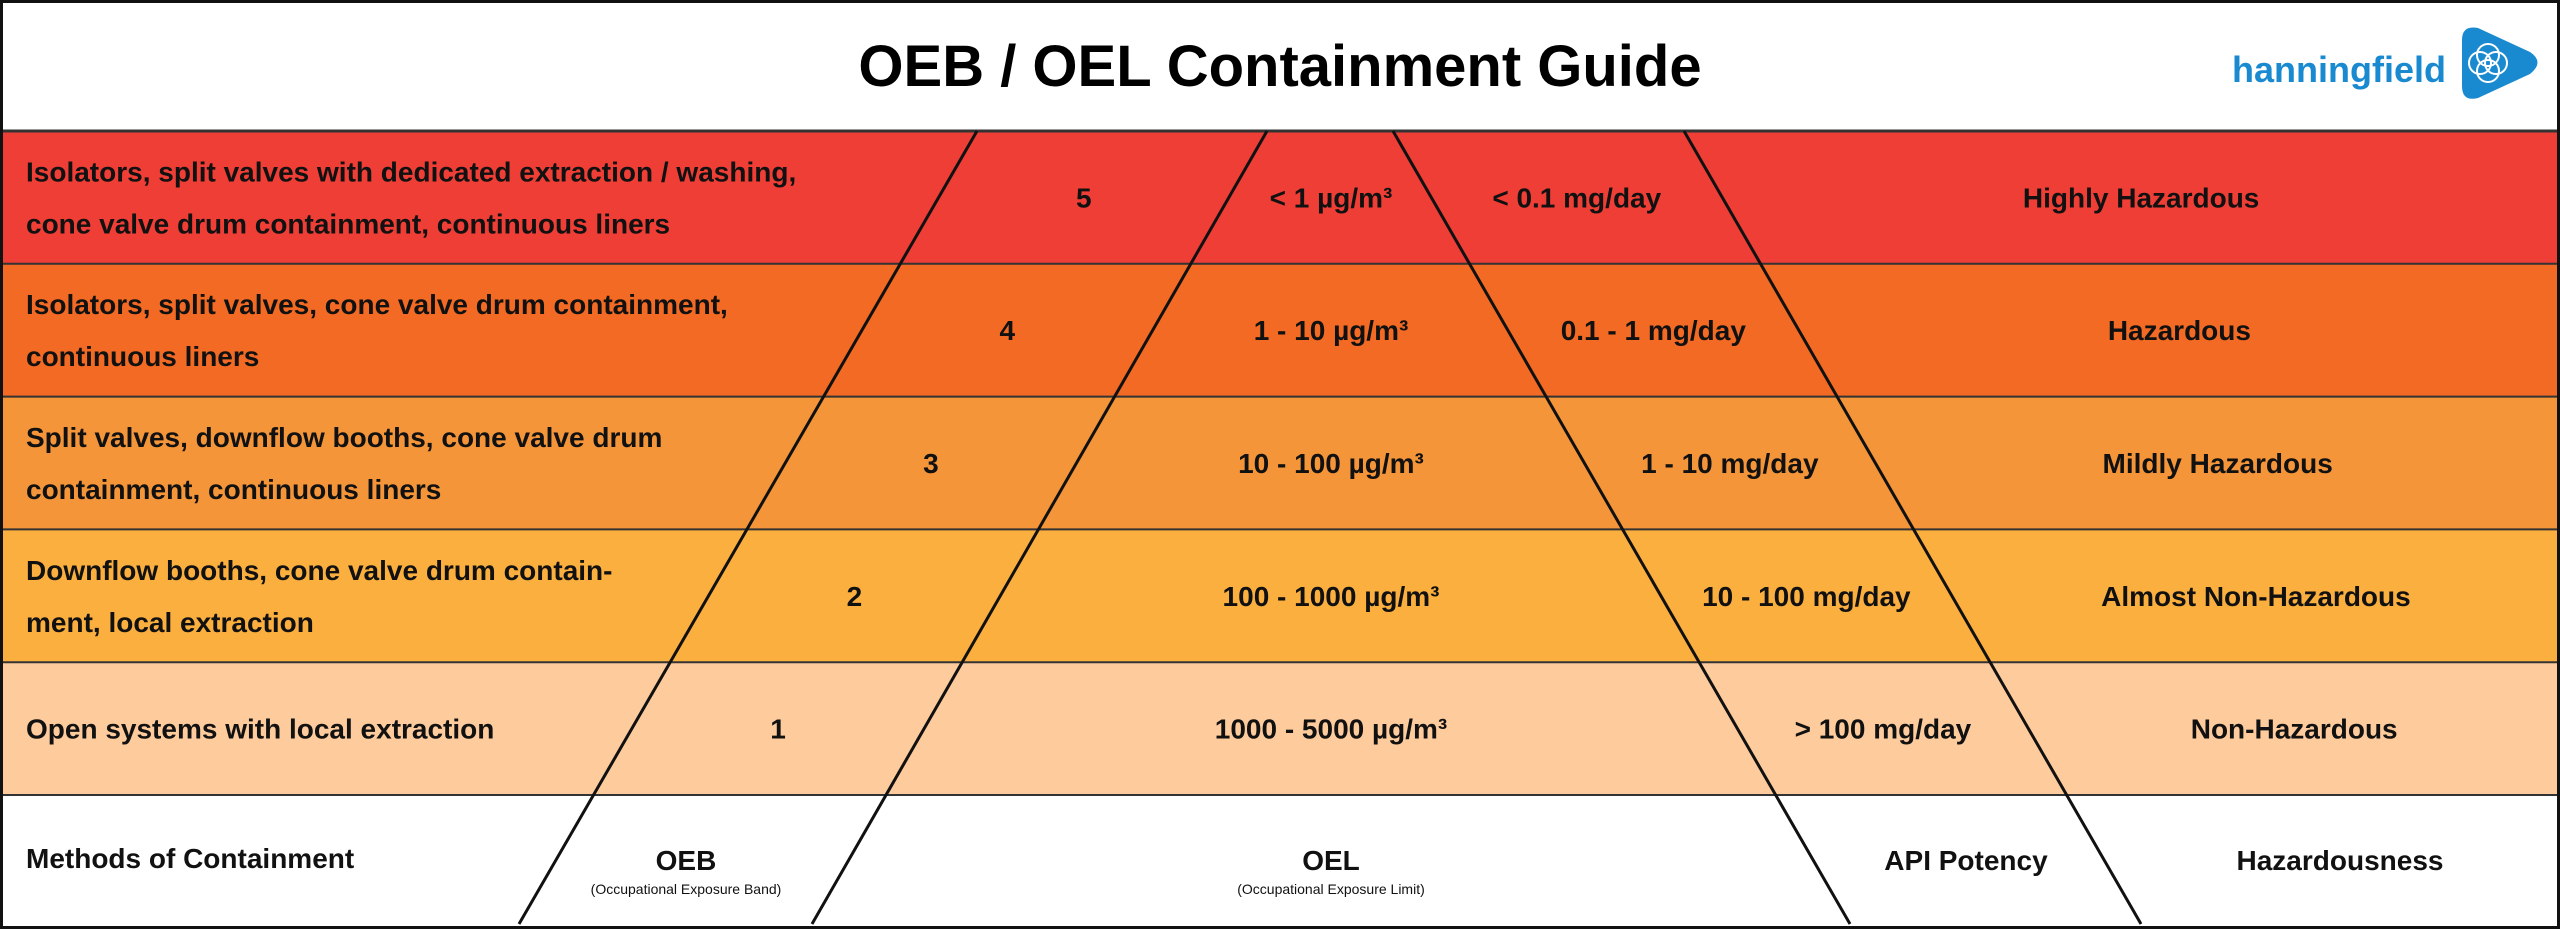 This screenshot has height=929, width=2560. What do you see at coordinates (1331, 729) in the screenshot?
I see `oel-value: 1000 - 5000 µg/m³` at bounding box center [1331, 729].